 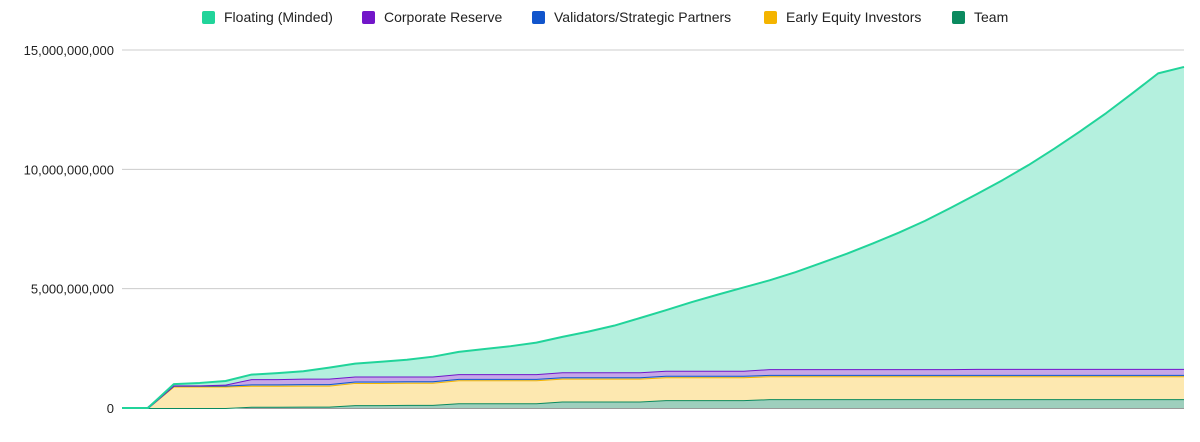 I want to click on y-tick-label: 0, so click(x=110, y=408).